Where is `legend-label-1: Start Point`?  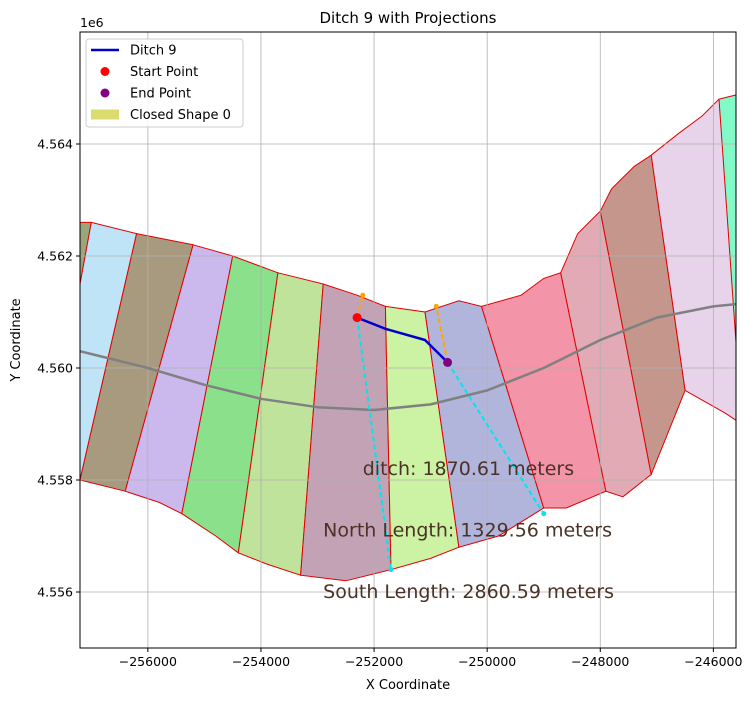 legend-label-1: Start Point is located at coordinates (164, 72).